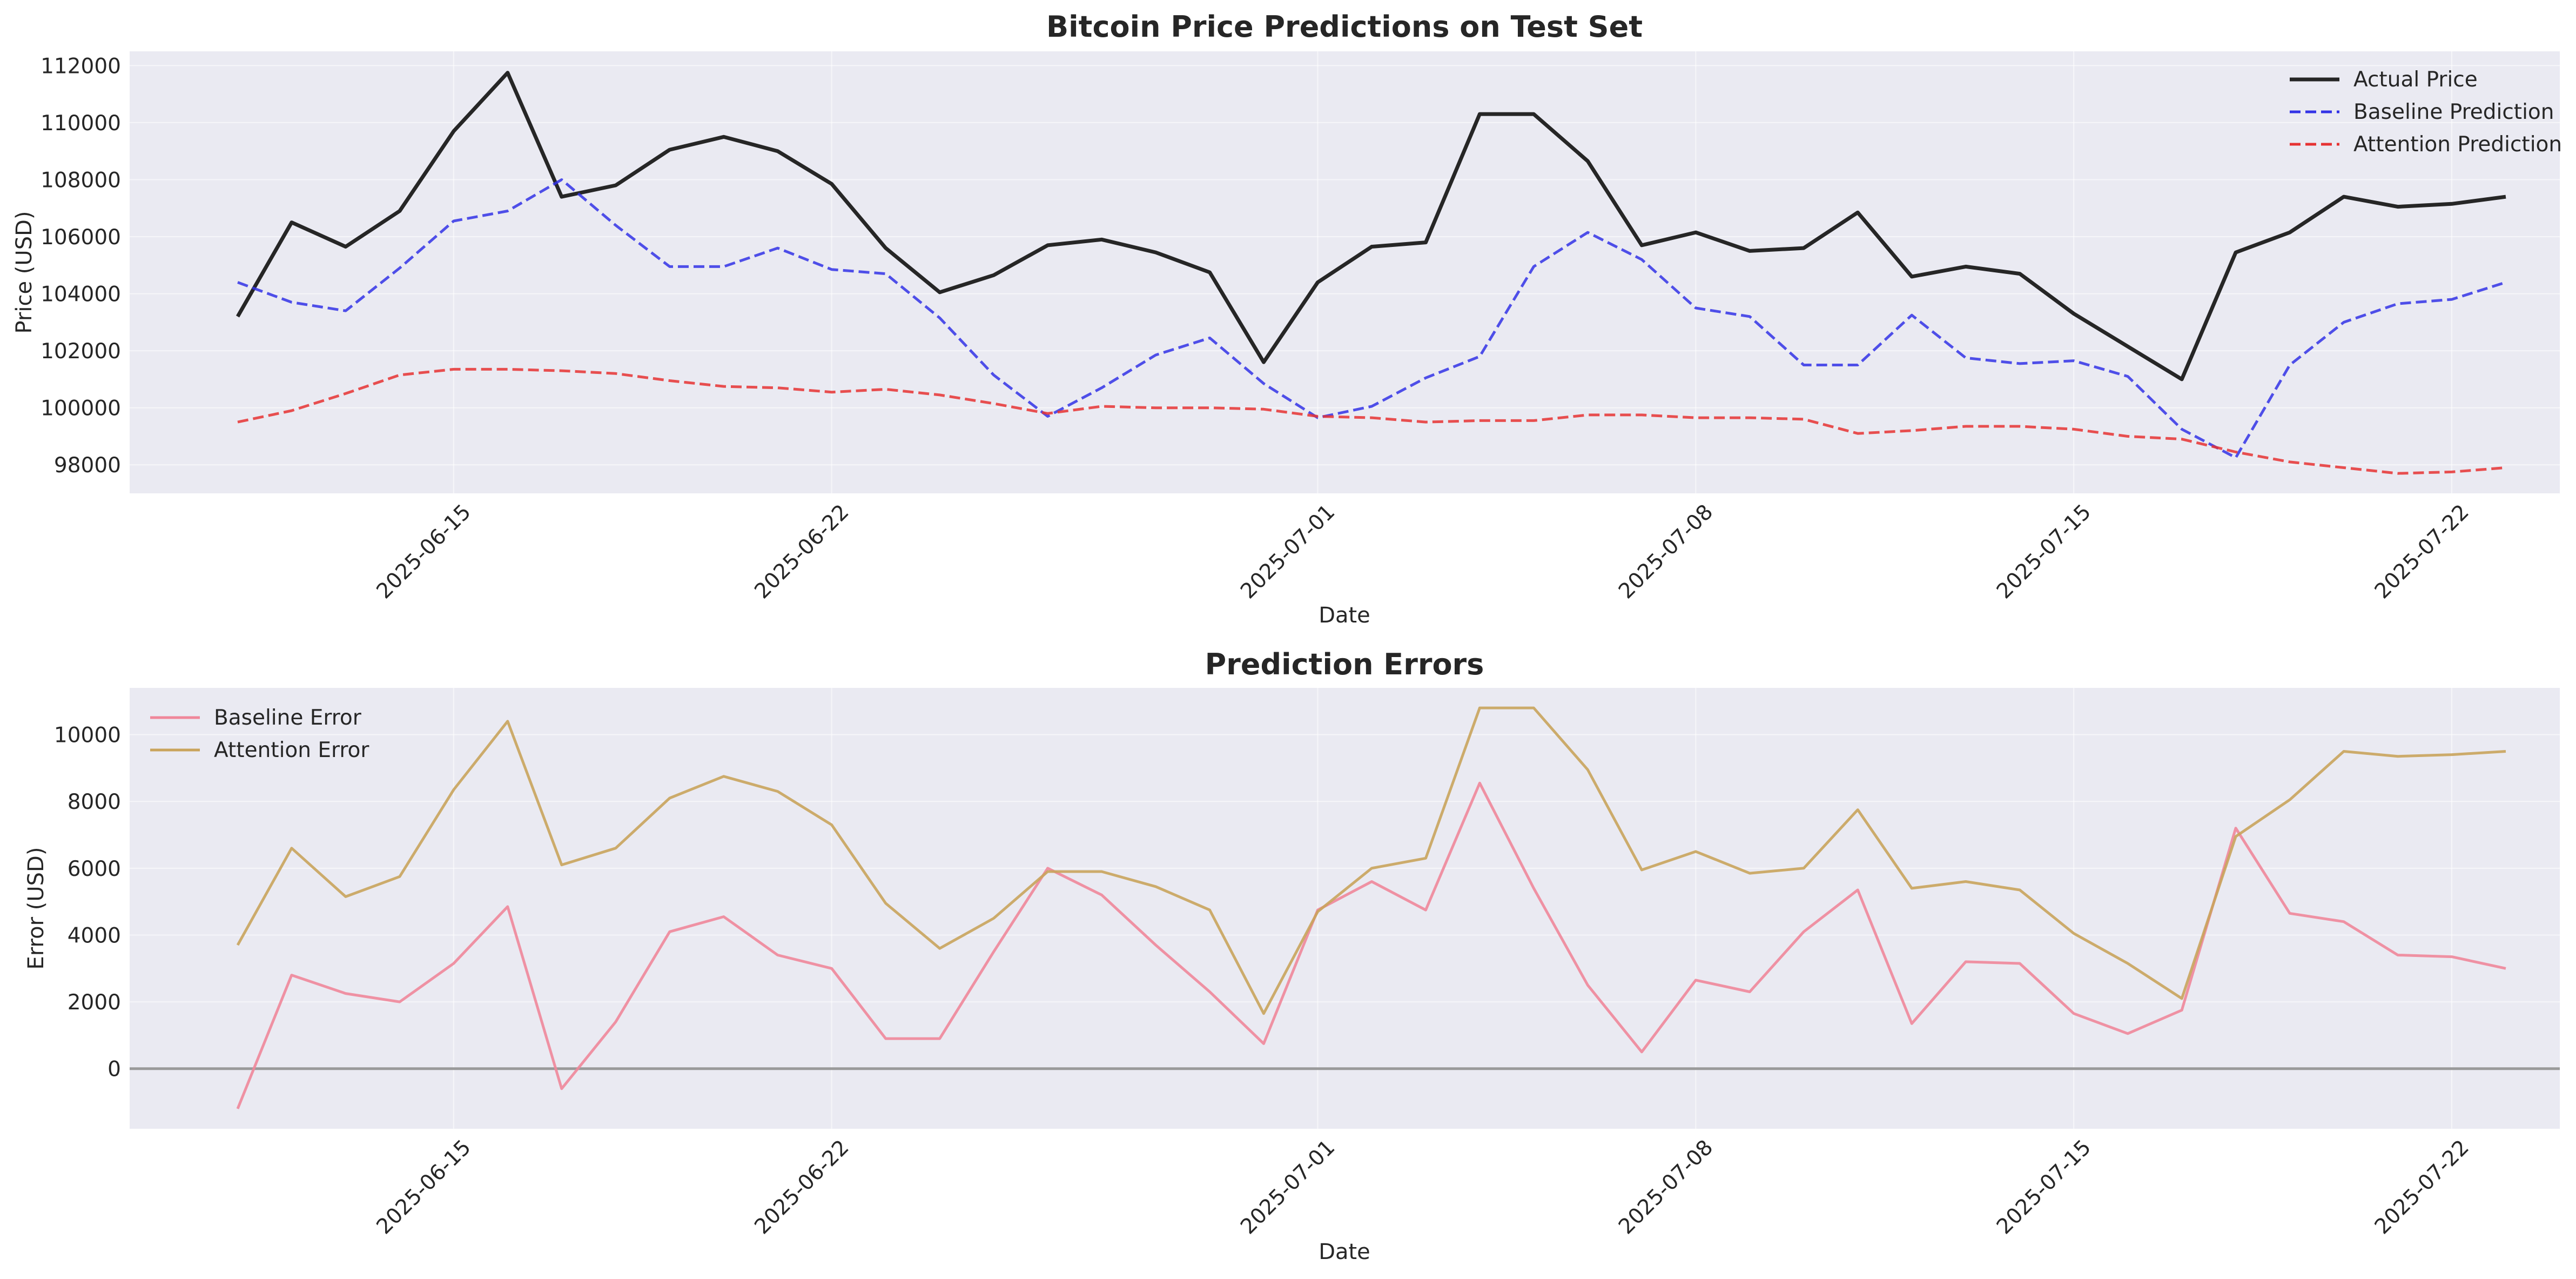  I want to click on y-tick-label: 100000, so click(81, 409).